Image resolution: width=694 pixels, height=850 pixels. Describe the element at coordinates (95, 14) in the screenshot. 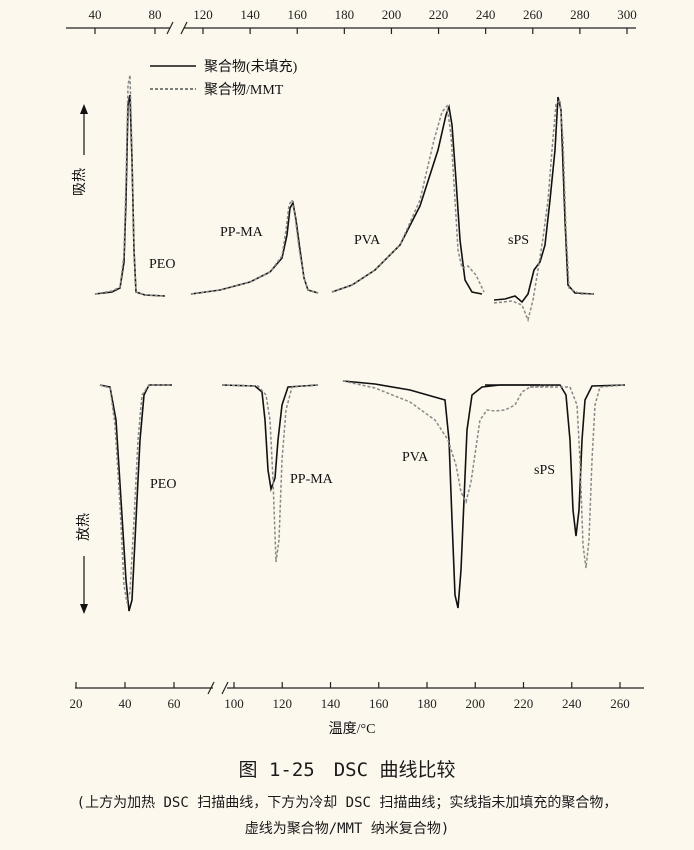

I see `top-axis-tick-label: 40` at that location.